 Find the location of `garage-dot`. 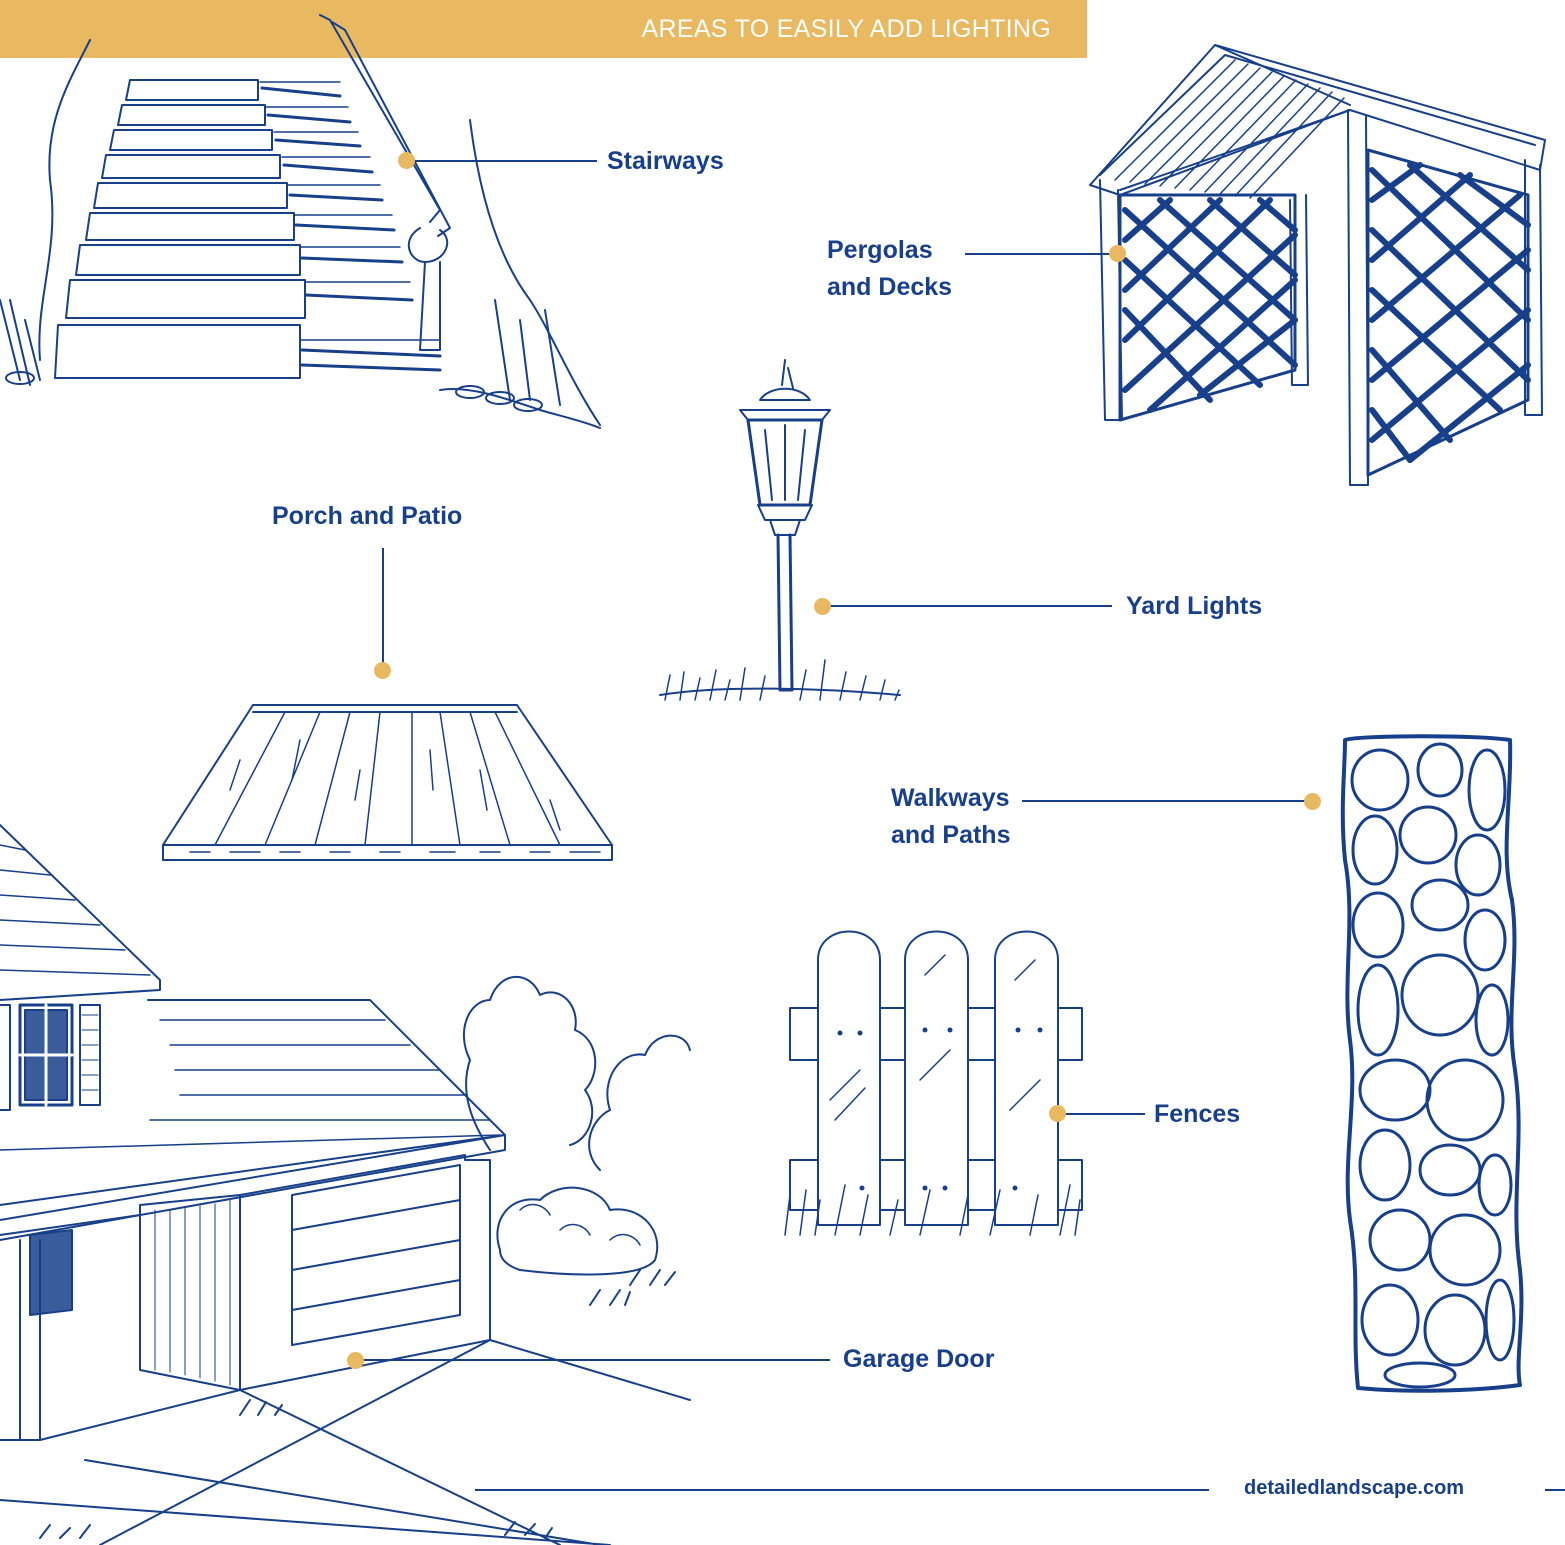

garage-dot is located at coordinates (355, 1360).